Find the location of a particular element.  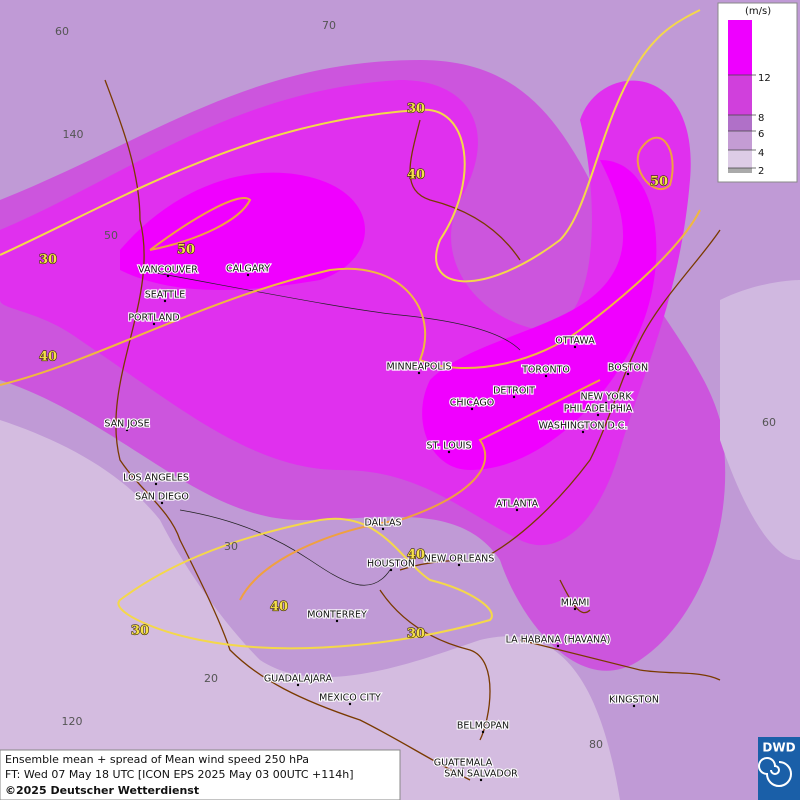

graticule-label: 140 is located at coordinates (73, 134).